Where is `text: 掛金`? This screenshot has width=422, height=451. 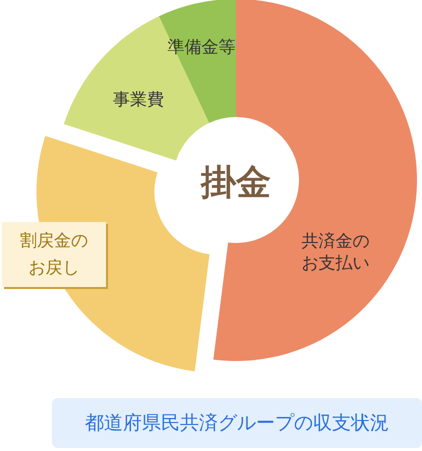
text: 掛金 is located at coordinates (235, 183).